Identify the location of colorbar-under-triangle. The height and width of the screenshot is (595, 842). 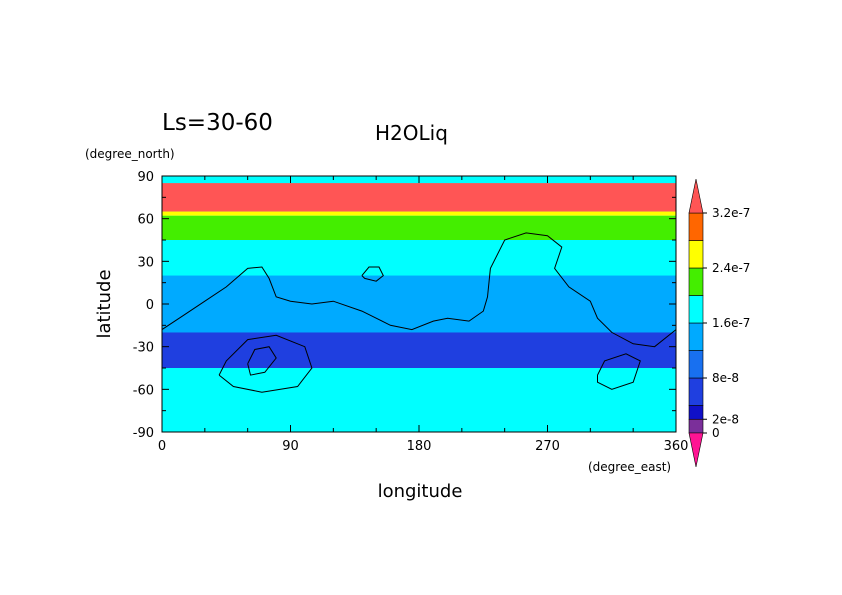
(696, 450).